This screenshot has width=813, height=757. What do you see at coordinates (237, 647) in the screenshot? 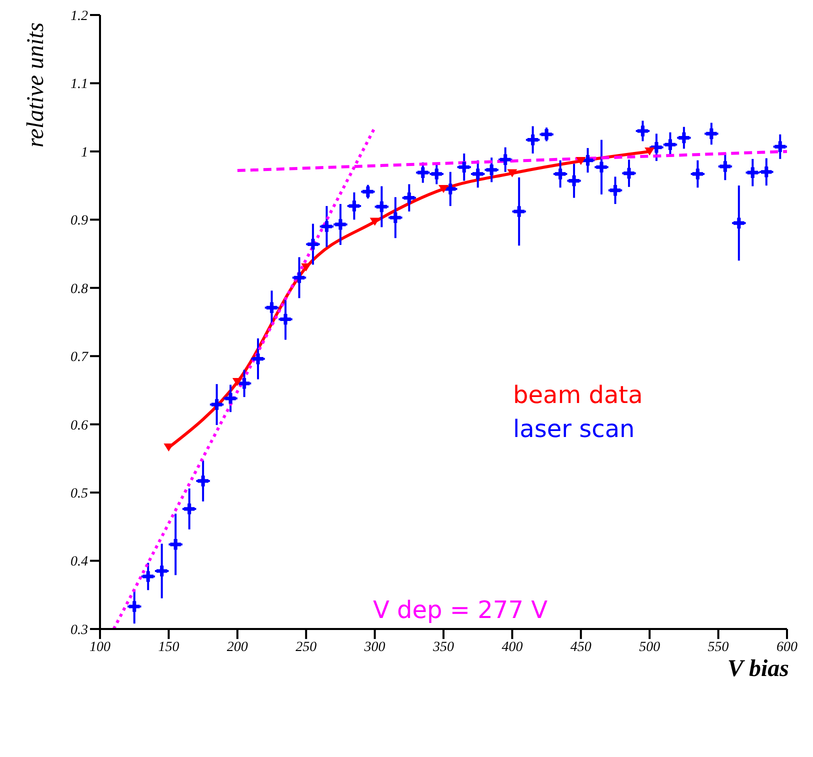
I see `x-tick-label: 200` at bounding box center [237, 647].